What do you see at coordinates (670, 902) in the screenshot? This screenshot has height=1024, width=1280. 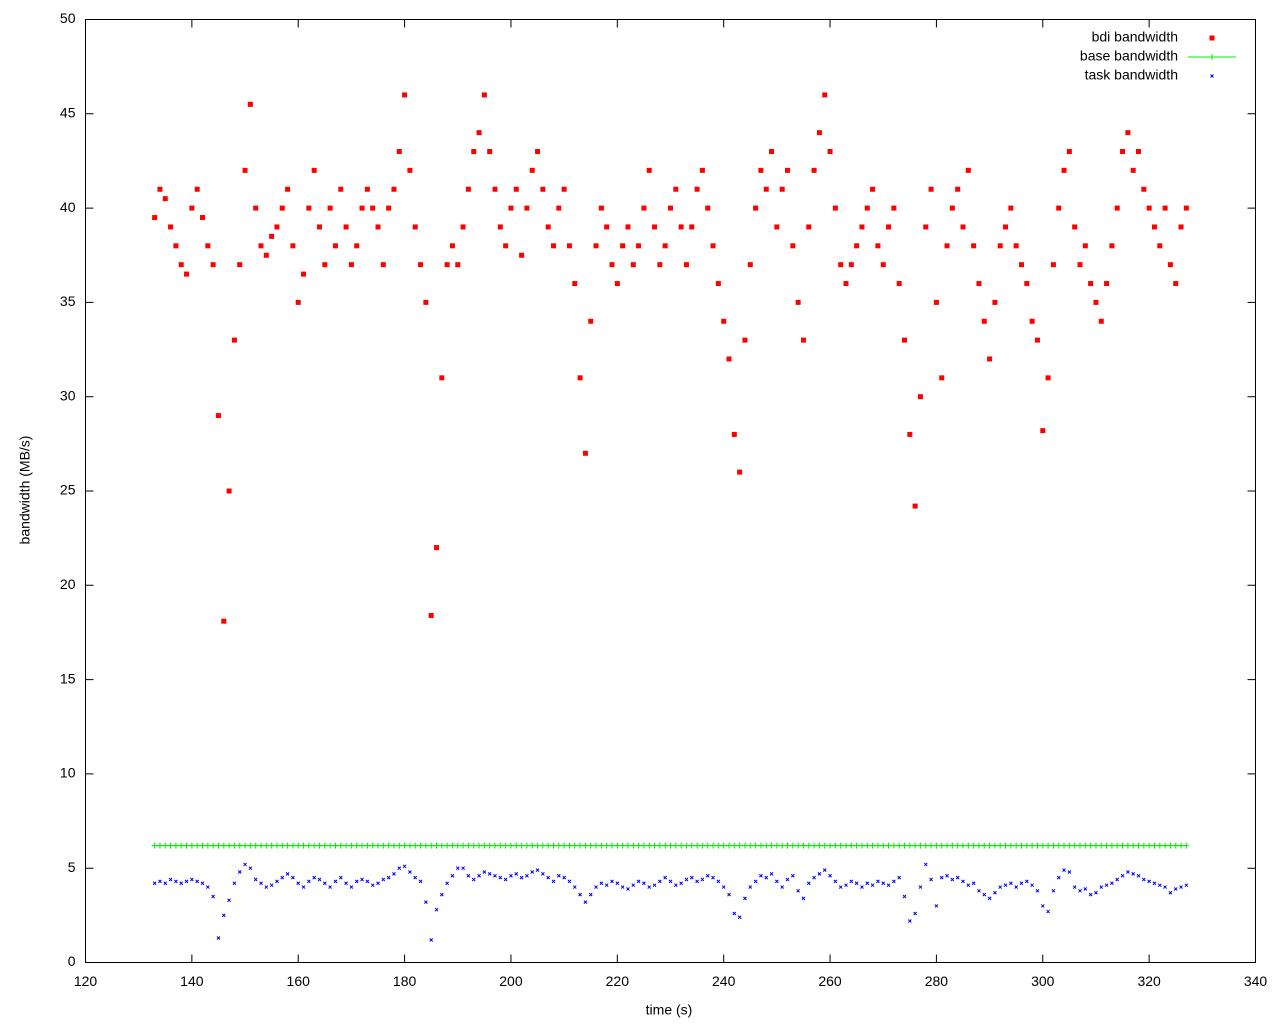 I see `series` at bounding box center [670, 902].